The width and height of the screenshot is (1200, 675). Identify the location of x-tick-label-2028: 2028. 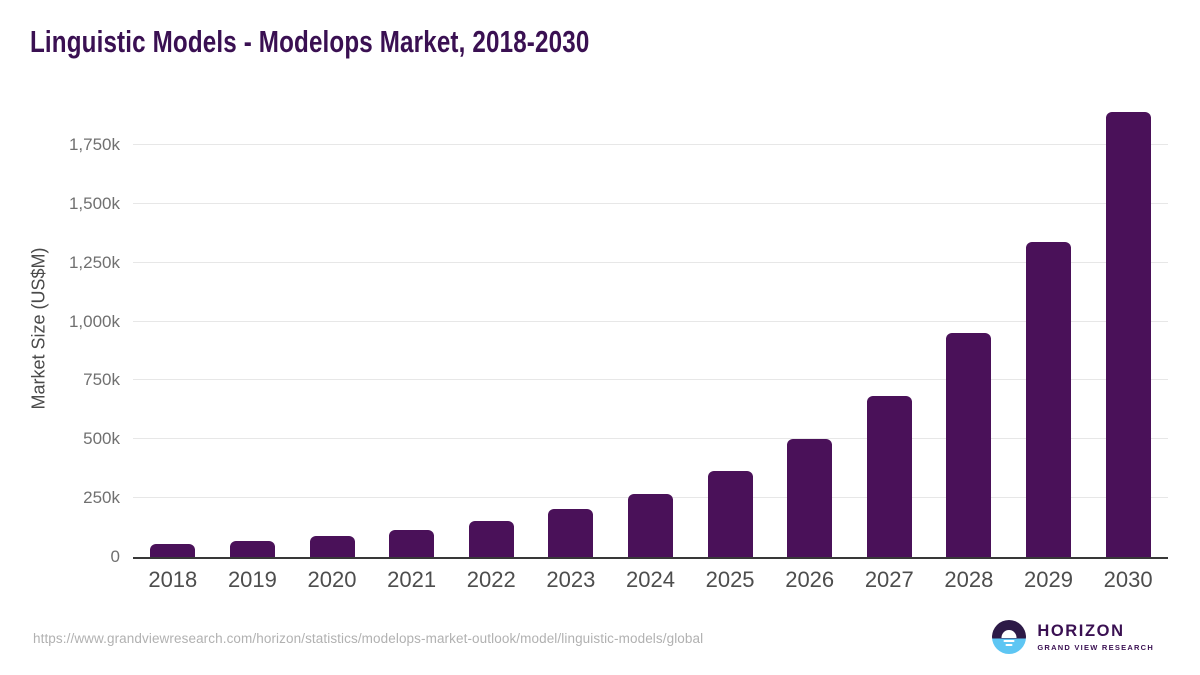
(969, 579).